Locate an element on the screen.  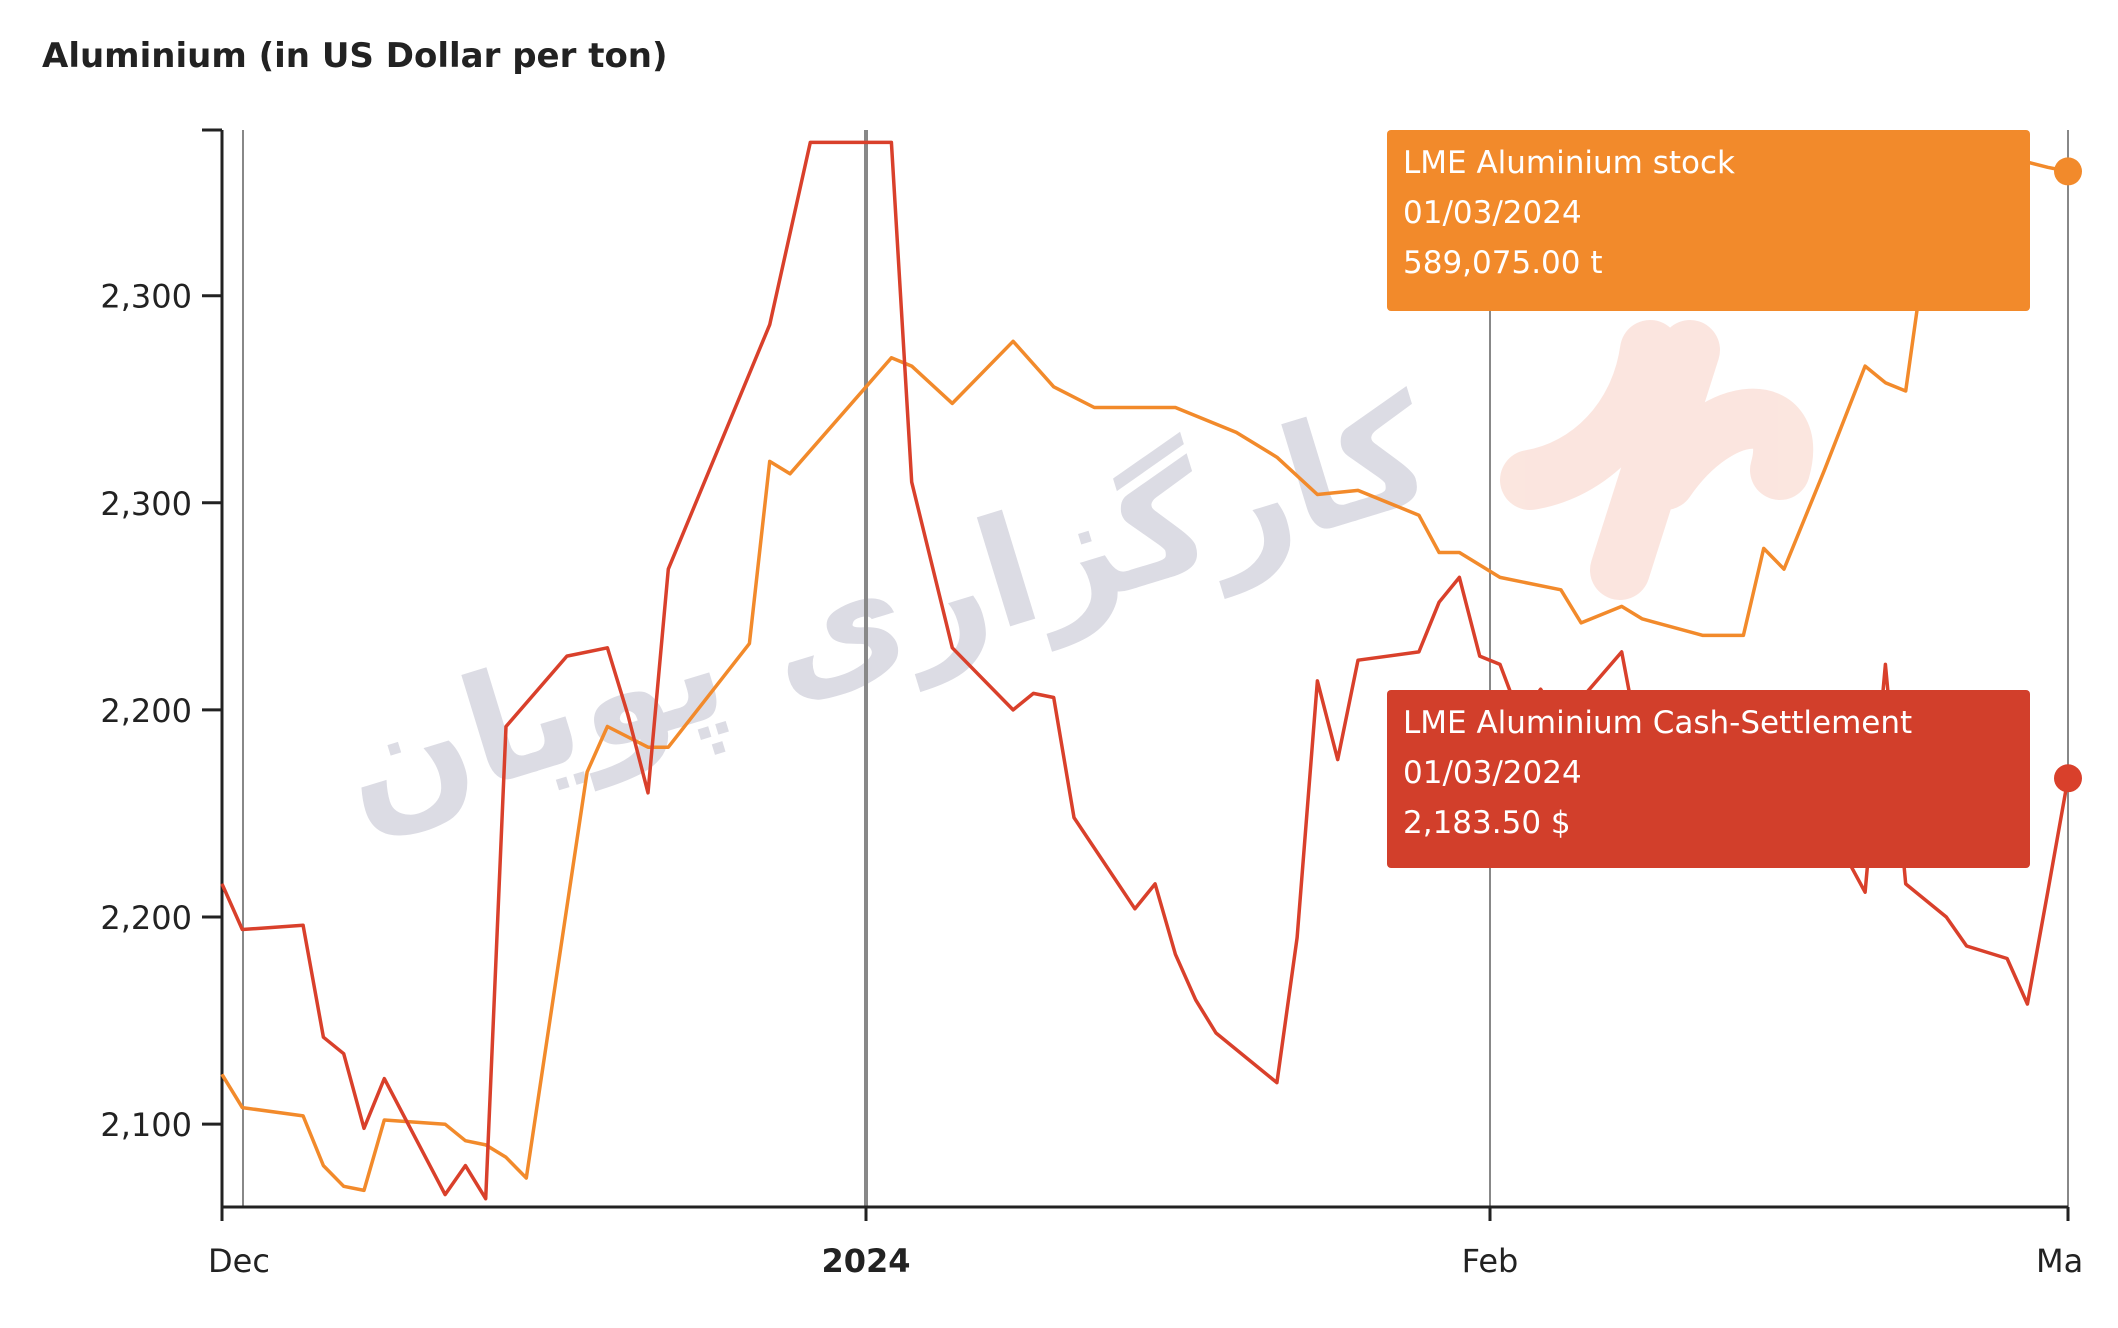
jr-logo-icon is located at coordinates (1657, 460).